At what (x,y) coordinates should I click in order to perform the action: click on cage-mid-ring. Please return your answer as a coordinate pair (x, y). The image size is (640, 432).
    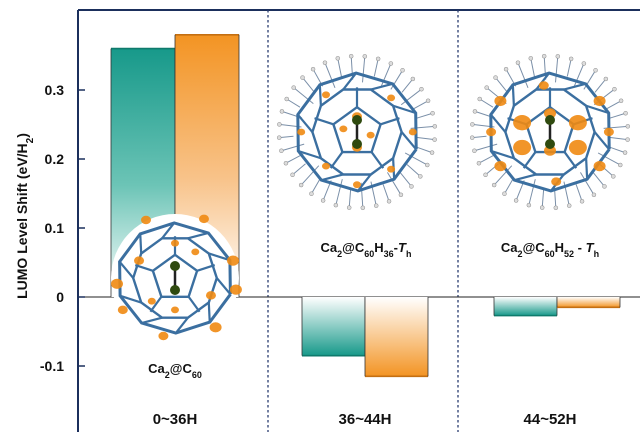
    Looking at the image, I should click on (357, 132).